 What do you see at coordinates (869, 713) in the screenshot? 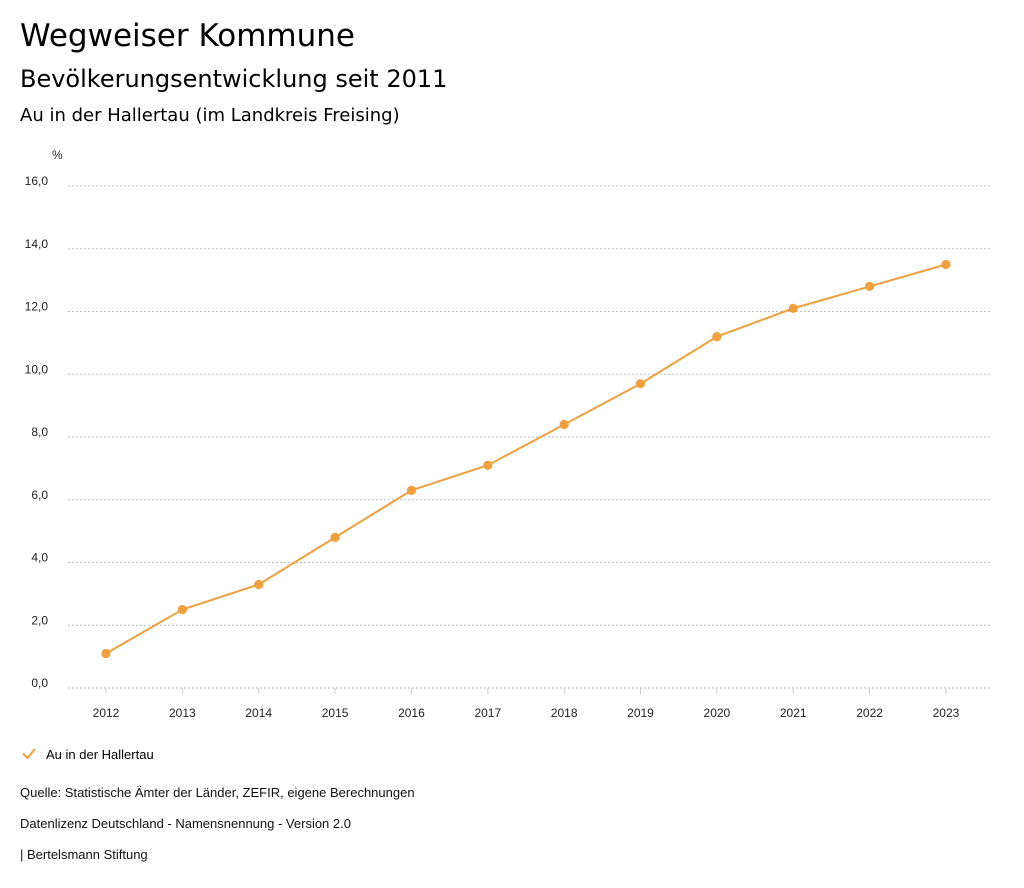
I see `x-tick-label: 2022` at bounding box center [869, 713].